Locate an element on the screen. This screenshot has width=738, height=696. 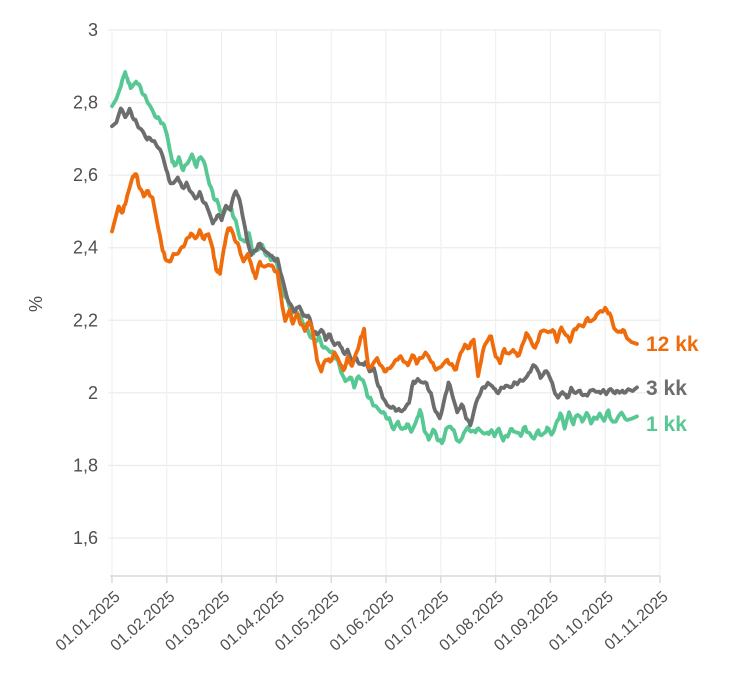
series-label-3kk: 3 kk is located at coordinates (666, 388).